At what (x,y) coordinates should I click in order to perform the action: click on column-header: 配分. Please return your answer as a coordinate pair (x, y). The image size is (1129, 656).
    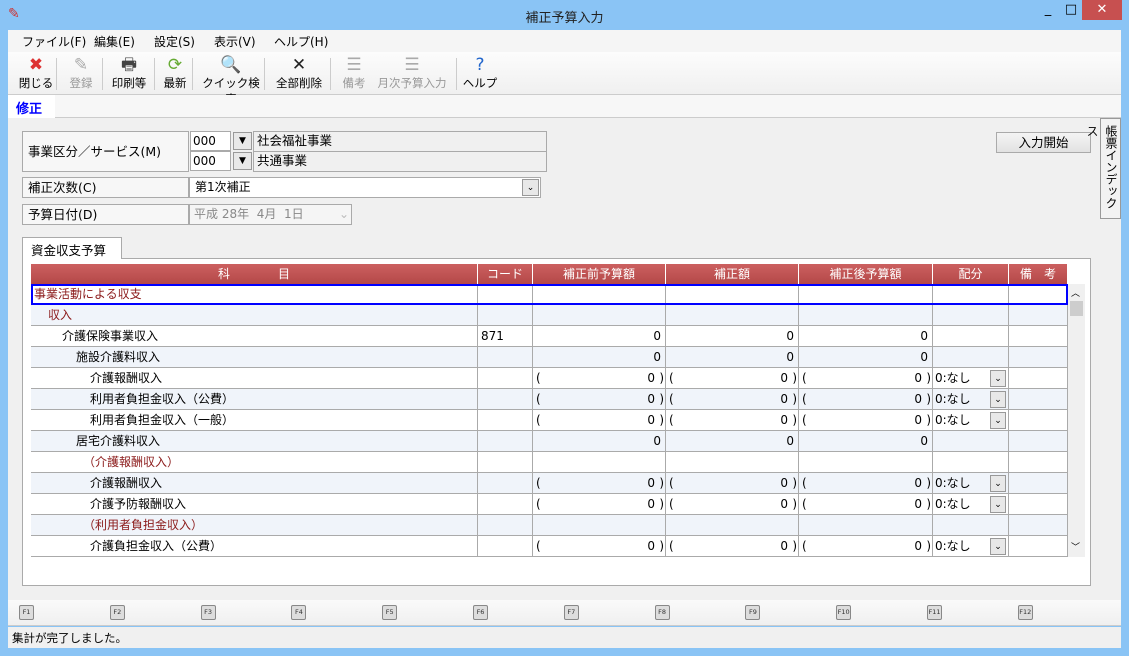
    Looking at the image, I should click on (971, 274).